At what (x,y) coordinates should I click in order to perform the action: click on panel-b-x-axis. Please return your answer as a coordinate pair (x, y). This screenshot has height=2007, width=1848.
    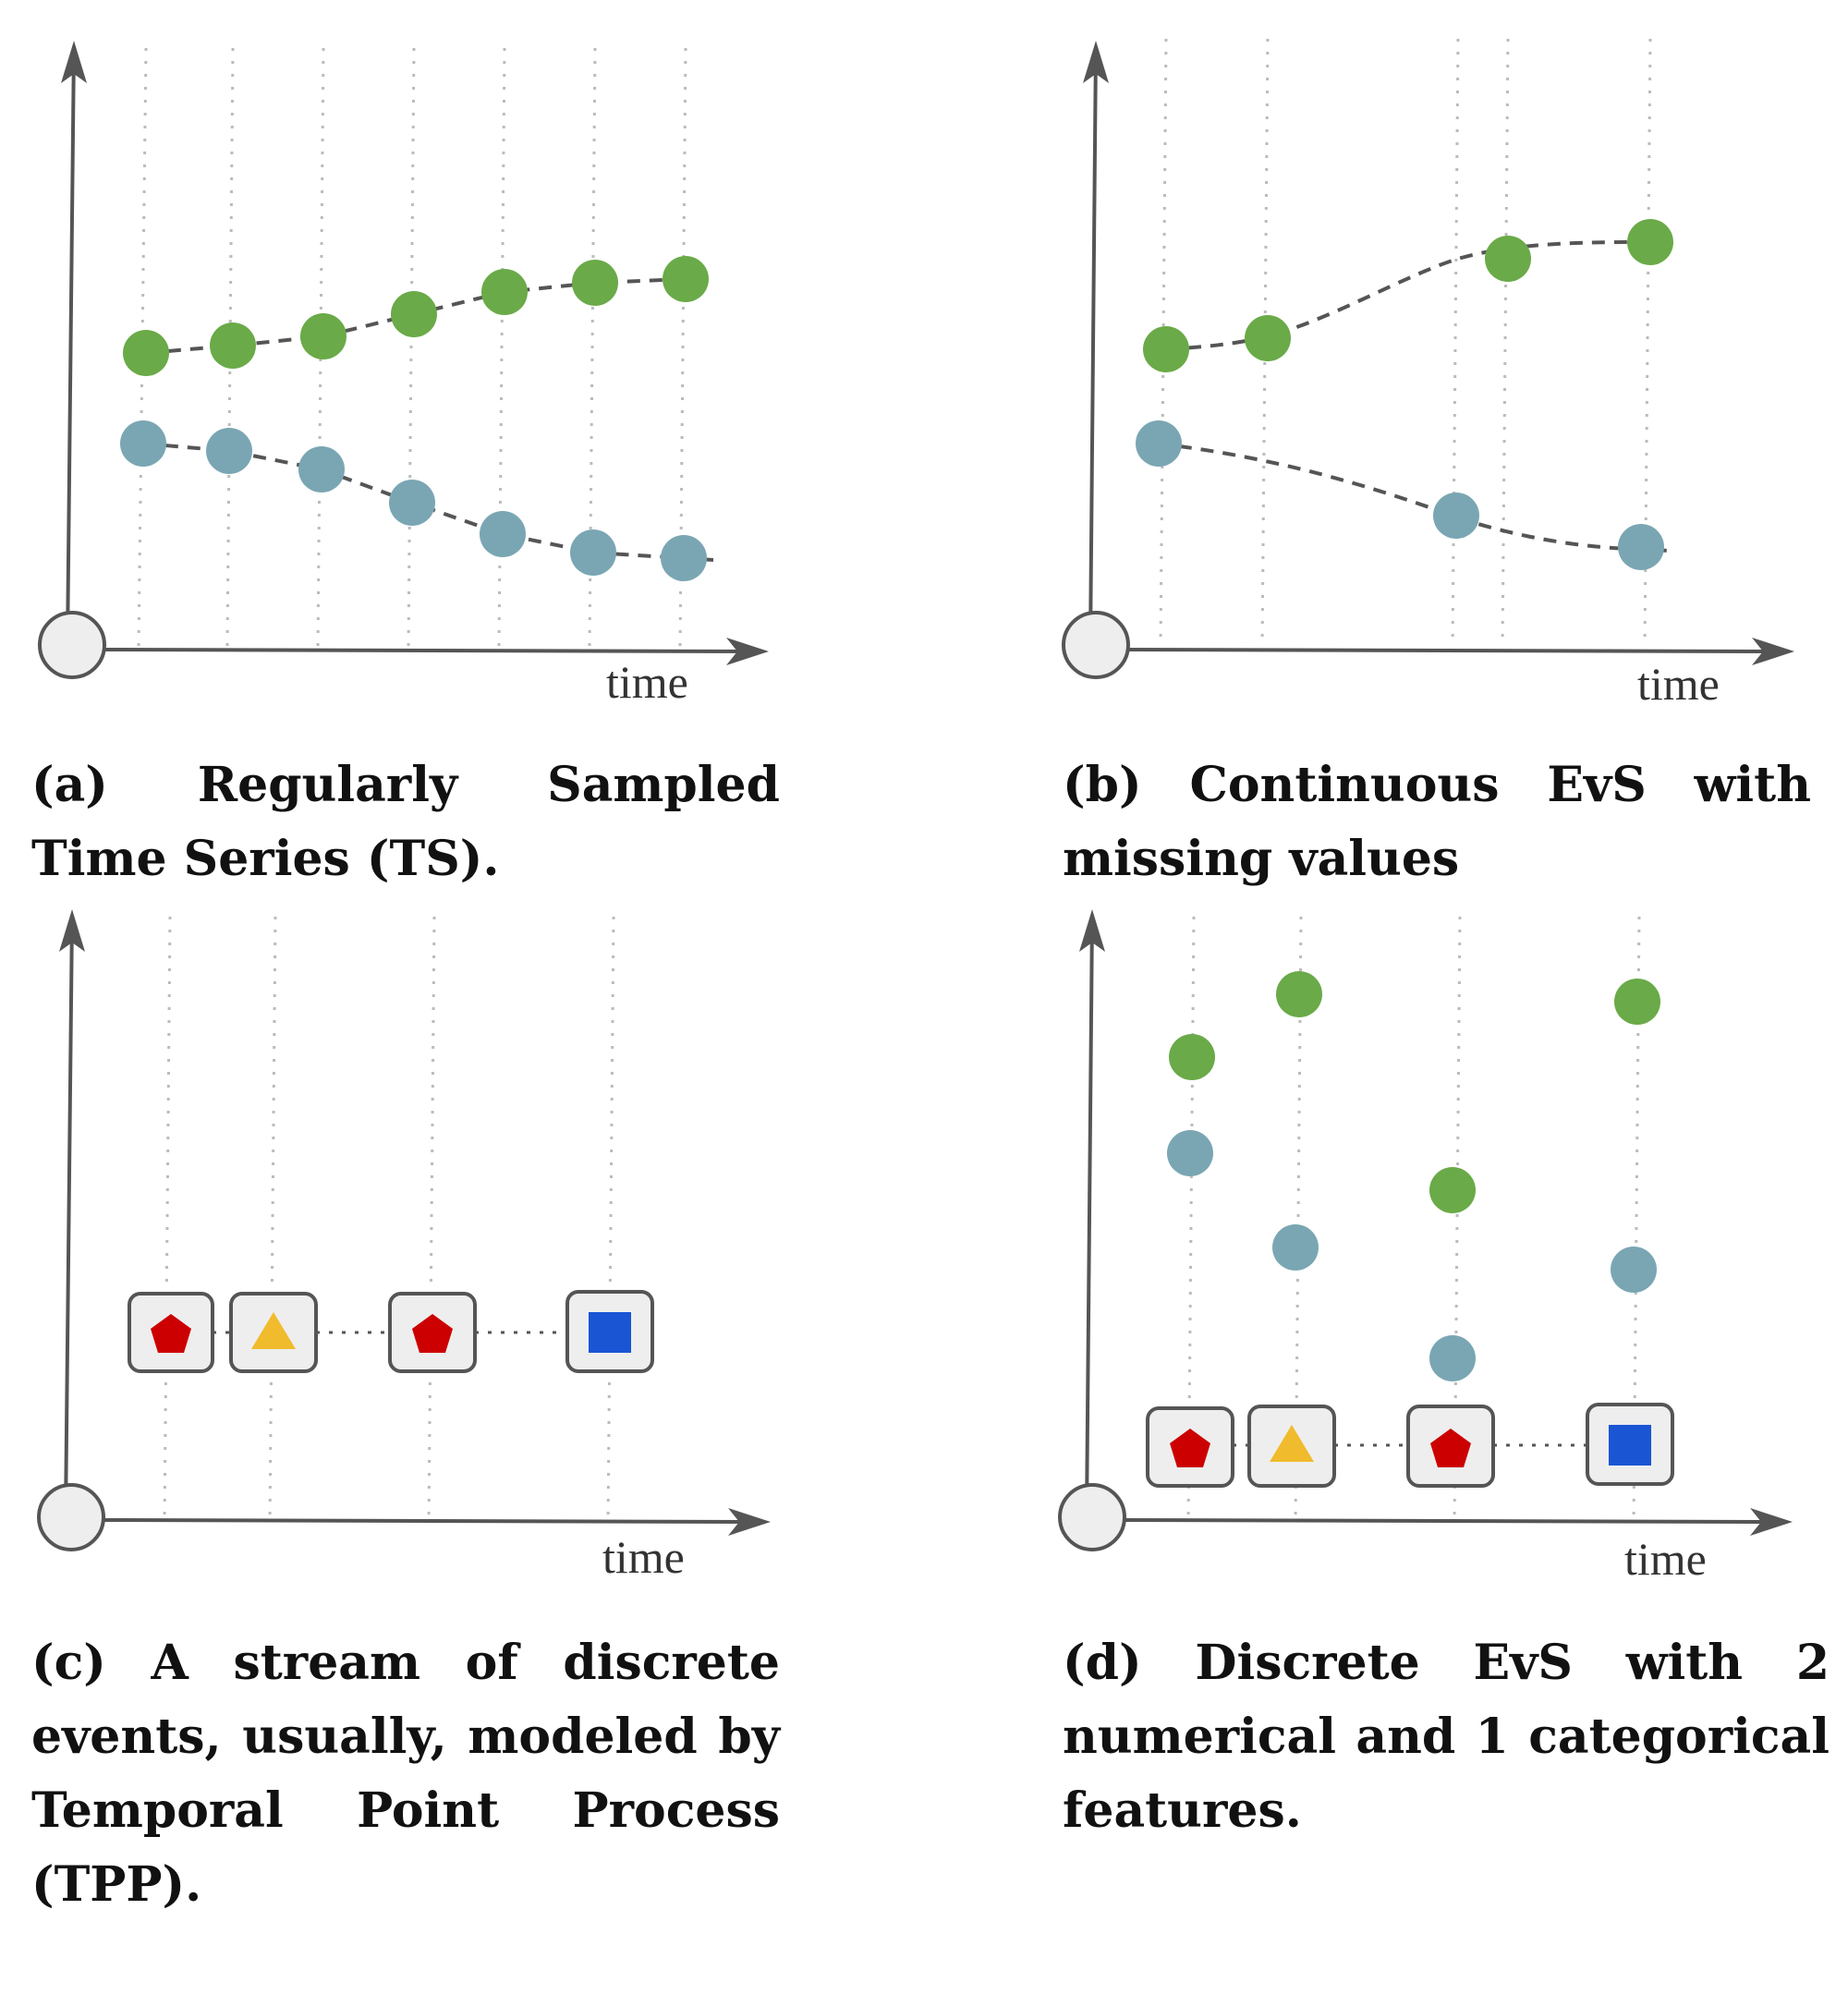
    Looking at the image, I should click on (1450, 651).